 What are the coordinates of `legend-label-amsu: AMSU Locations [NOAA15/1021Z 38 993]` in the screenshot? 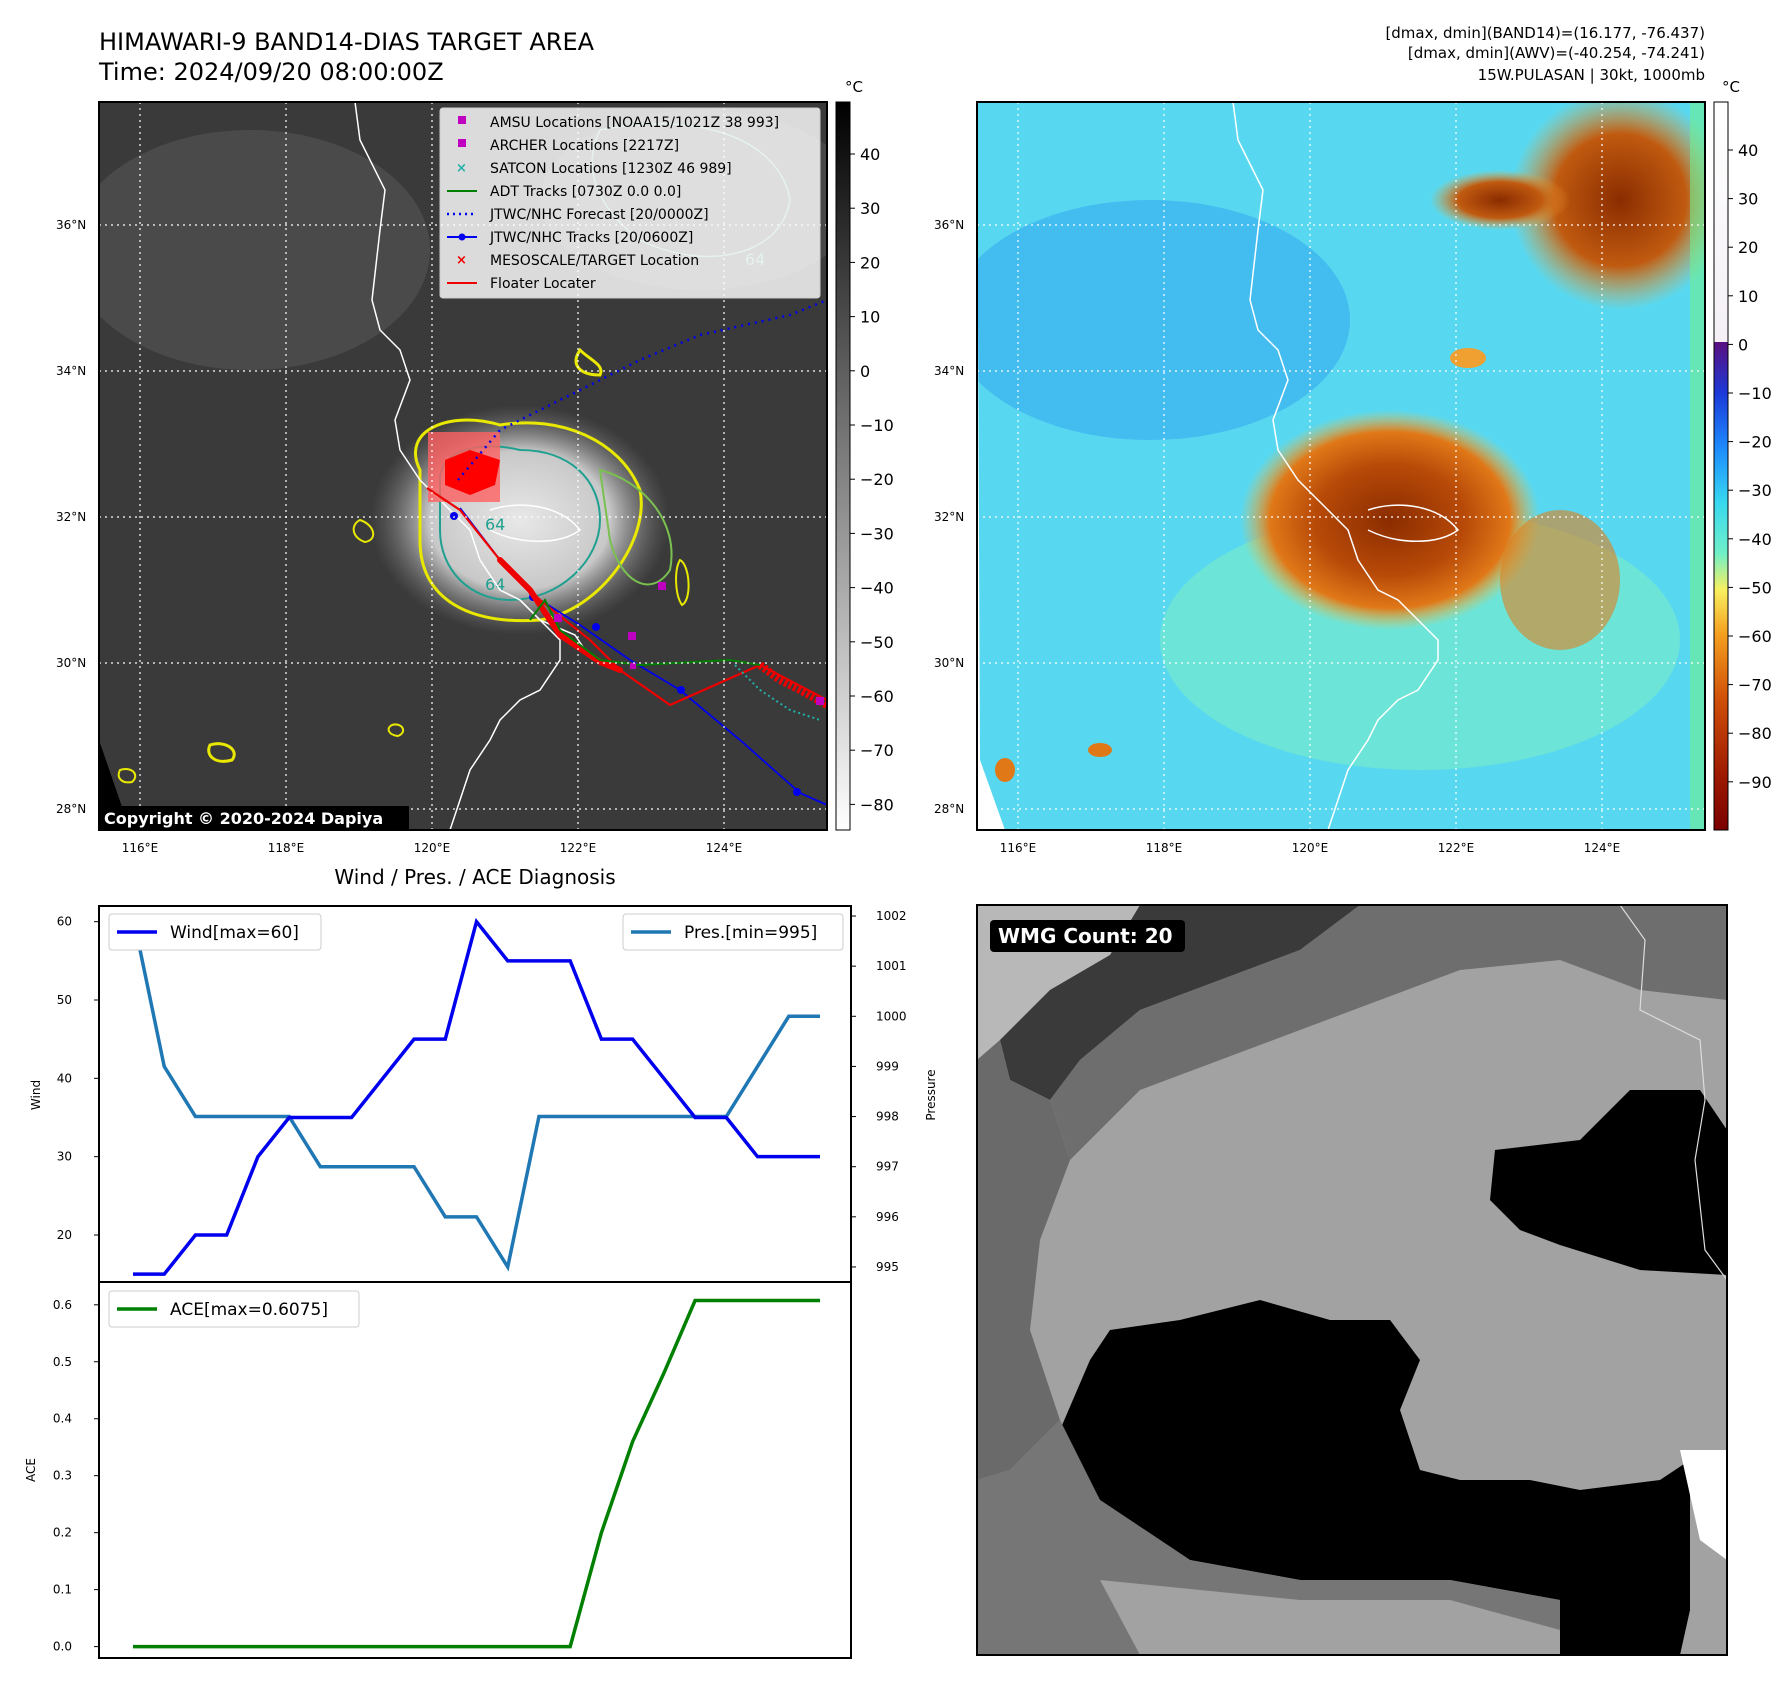 It's located at (634, 123).